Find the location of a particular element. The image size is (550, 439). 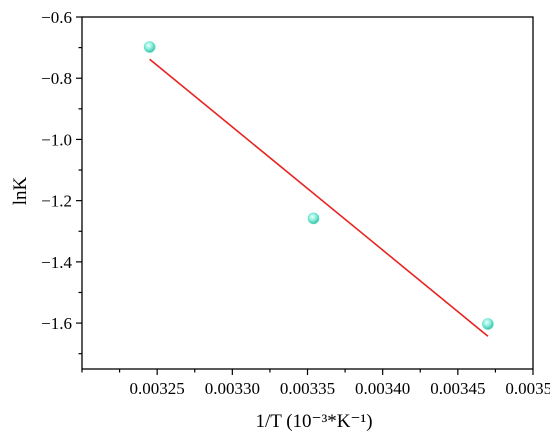

x-tick-label: 0.00345 is located at coordinates (457, 388).